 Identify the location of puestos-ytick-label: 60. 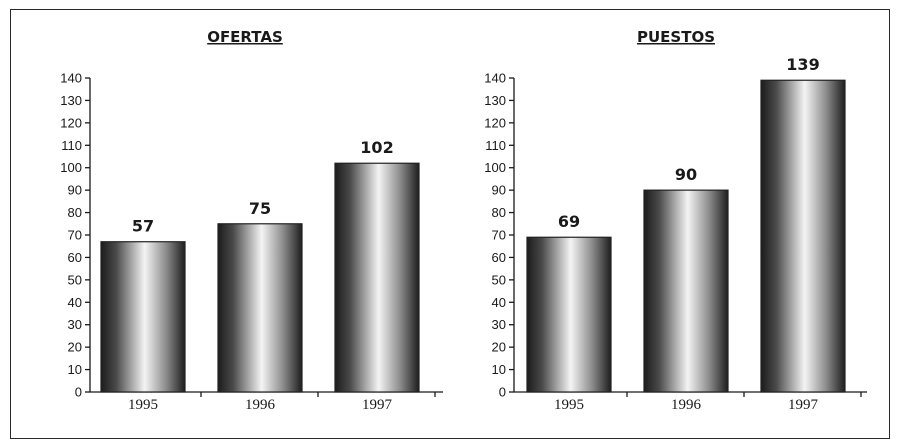
(499, 257).